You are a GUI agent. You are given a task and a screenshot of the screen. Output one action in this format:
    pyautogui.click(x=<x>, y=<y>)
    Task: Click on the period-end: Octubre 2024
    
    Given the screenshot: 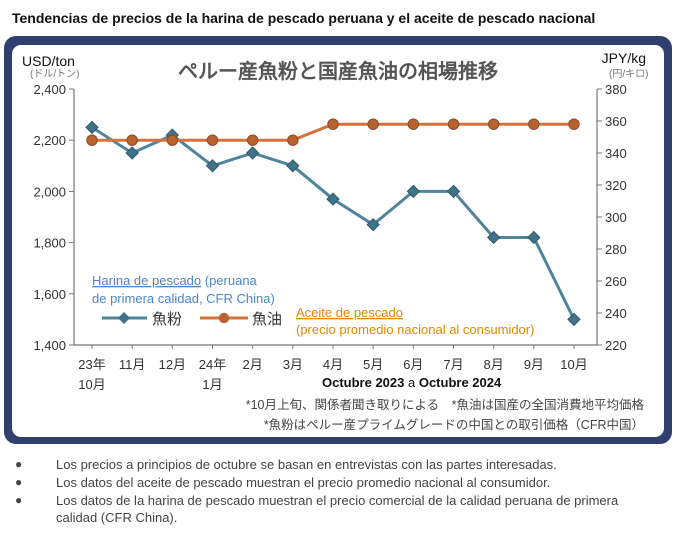 What is the action you would take?
    pyautogui.click(x=460, y=382)
    